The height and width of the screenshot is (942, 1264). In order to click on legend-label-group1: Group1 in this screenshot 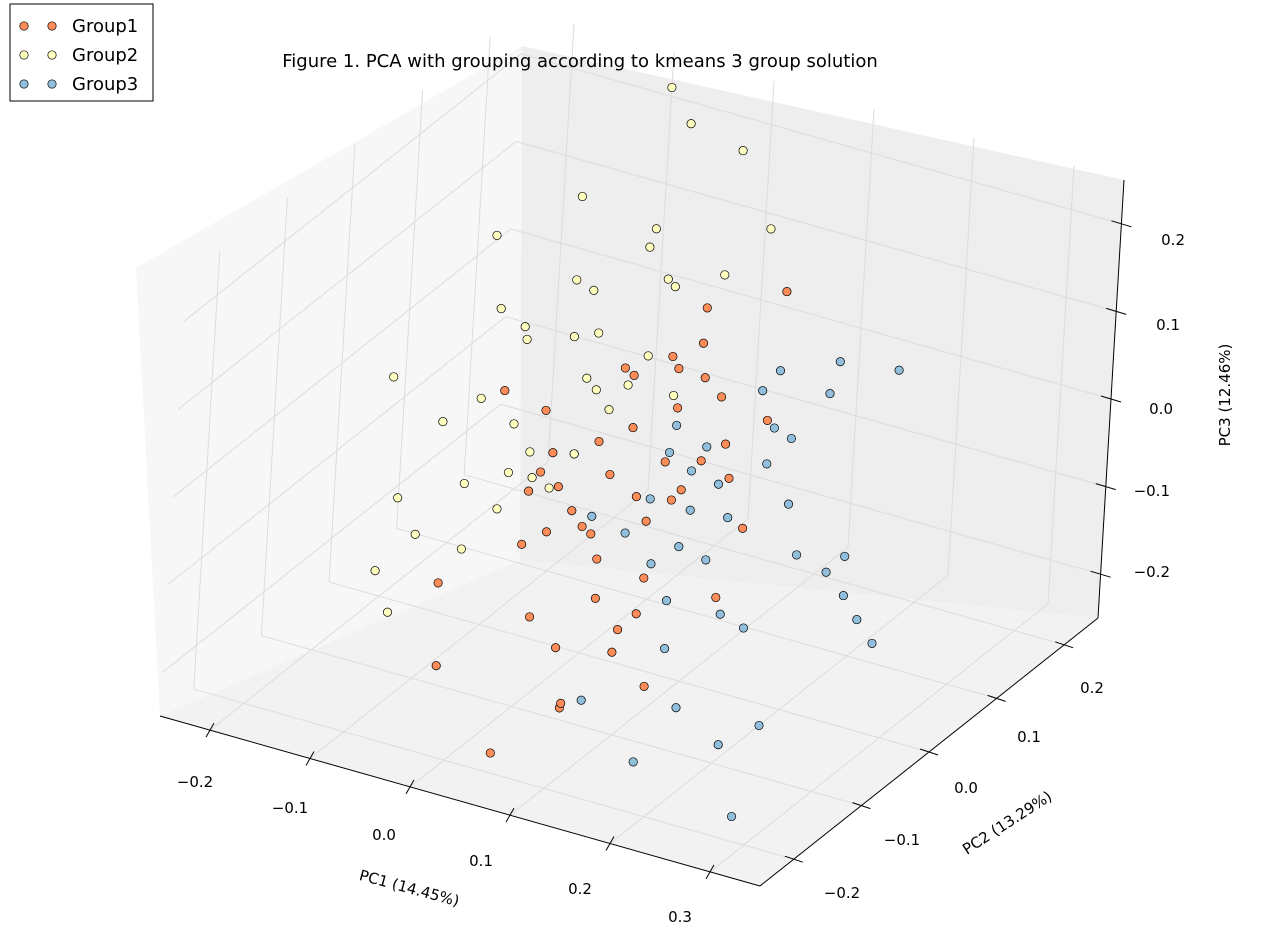, I will do `click(105, 26)`.